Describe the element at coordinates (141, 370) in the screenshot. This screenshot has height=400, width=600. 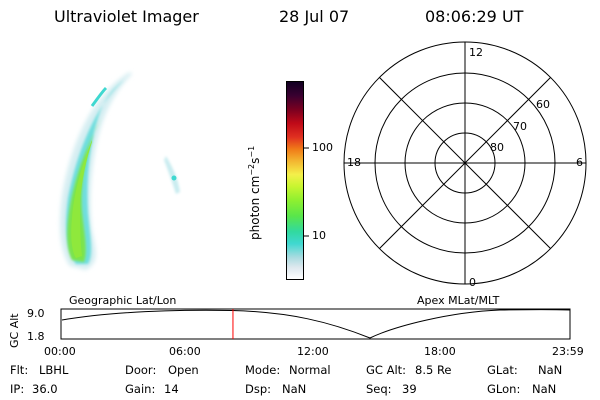
I see `door-label: Door:` at that location.